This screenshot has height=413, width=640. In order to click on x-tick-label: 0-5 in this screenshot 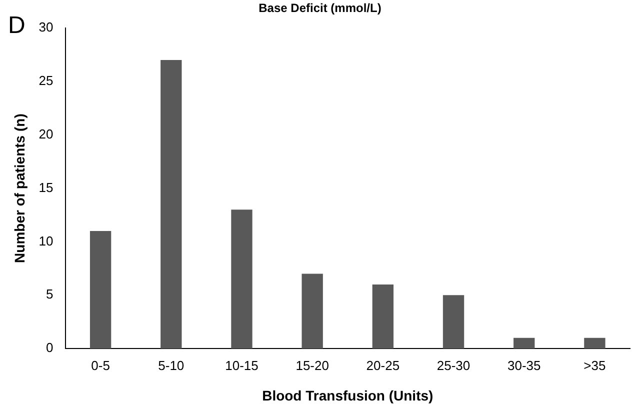, I will do `click(100, 365)`.